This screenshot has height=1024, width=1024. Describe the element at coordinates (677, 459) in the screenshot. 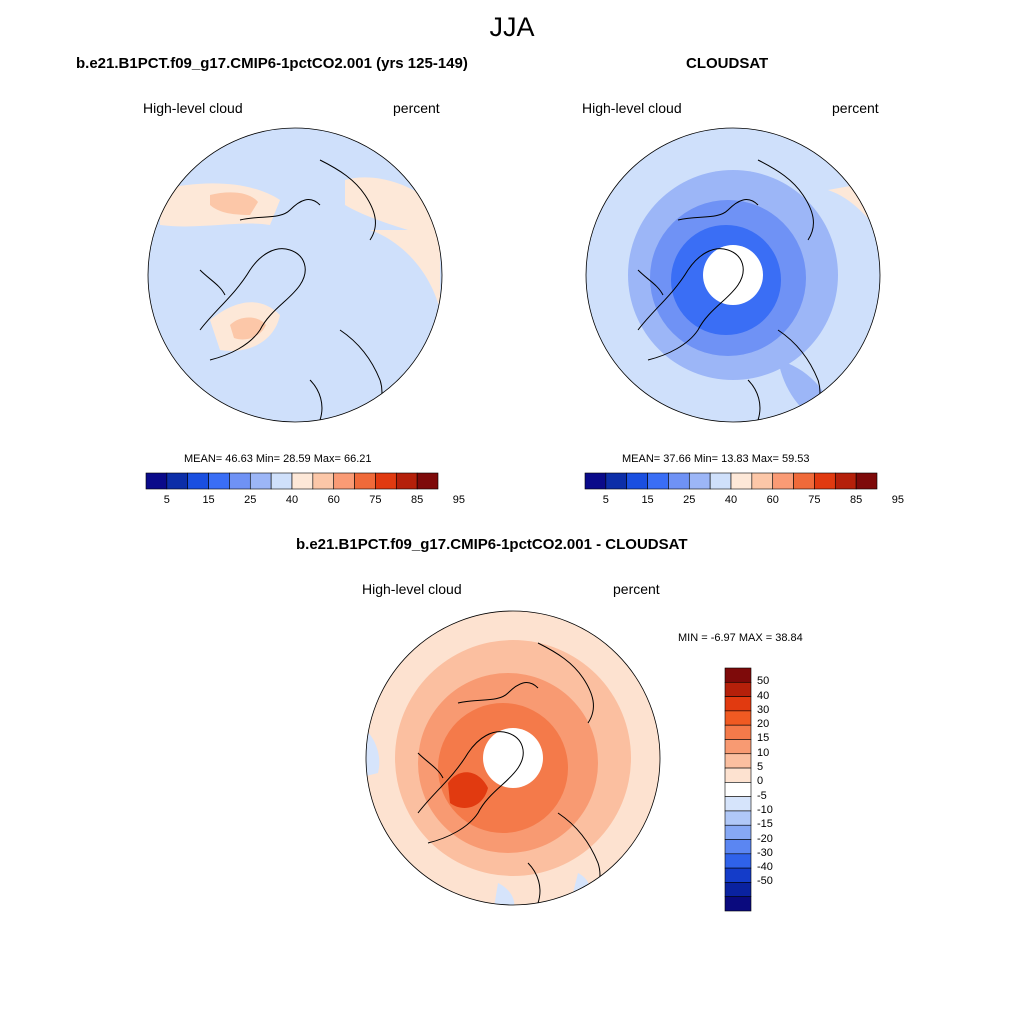

I see `stat-mean-value: 37.66` at that location.